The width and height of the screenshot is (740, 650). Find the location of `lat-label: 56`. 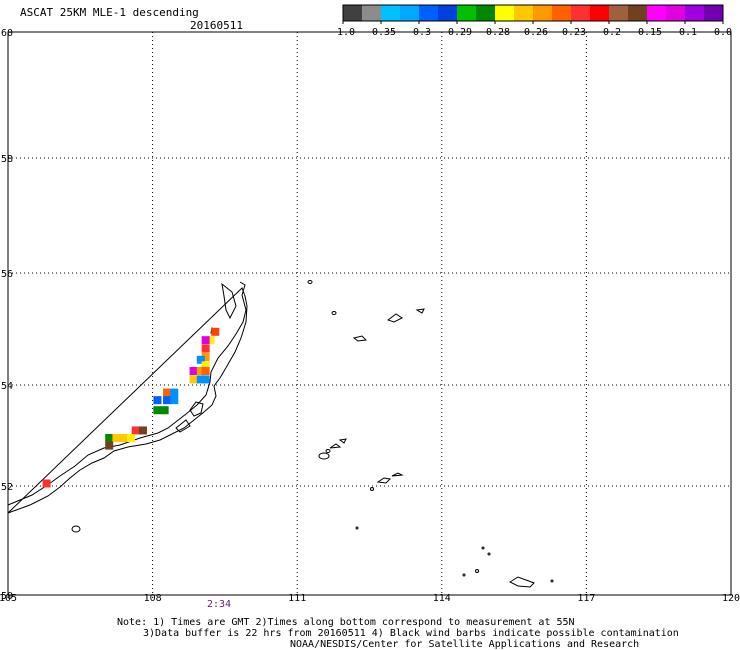

lat-label: 56 is located at coordinates (7, 274).